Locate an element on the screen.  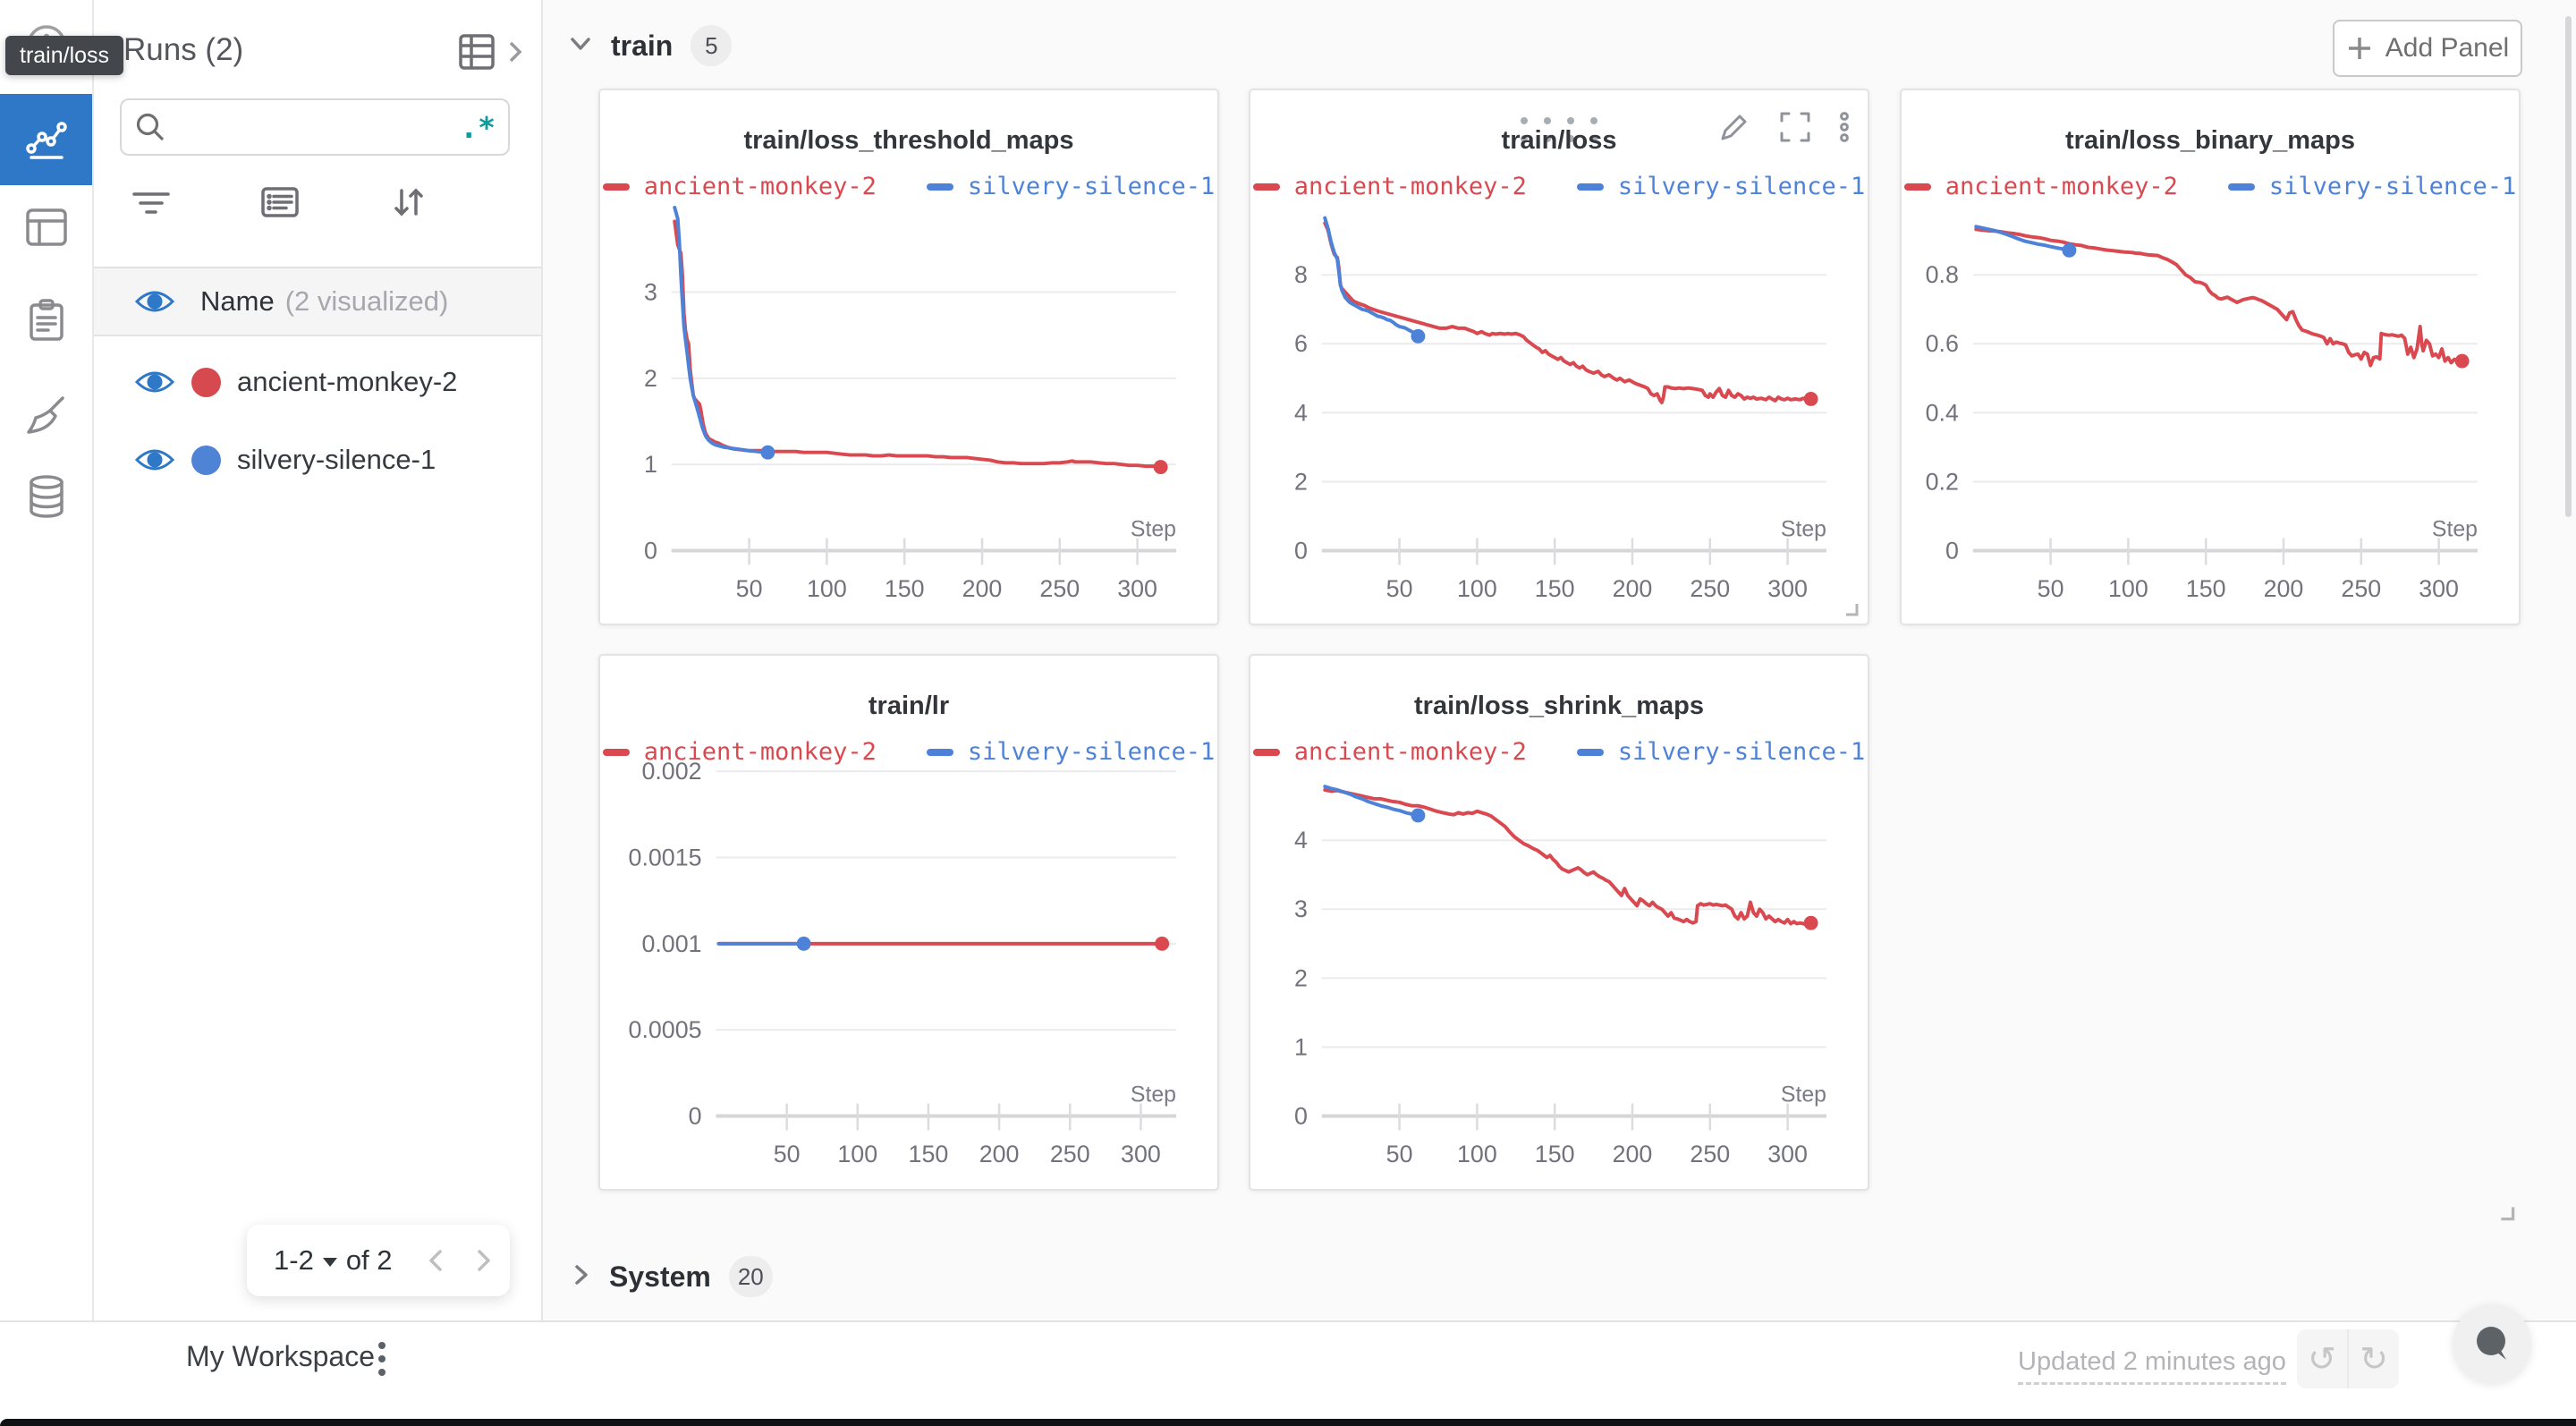
bottom-bar: My Workspace Updated 2 minutes ago ↺ ↻ is located at coordinates (1288, 1370).